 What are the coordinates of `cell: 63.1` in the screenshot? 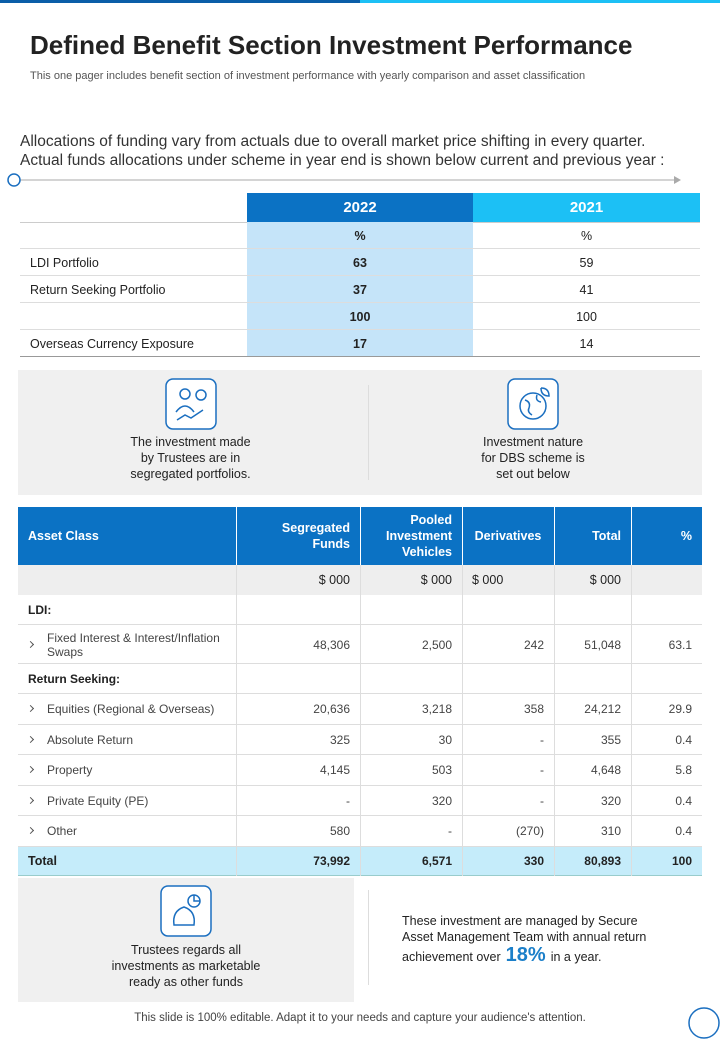 It's located at (680, 644).